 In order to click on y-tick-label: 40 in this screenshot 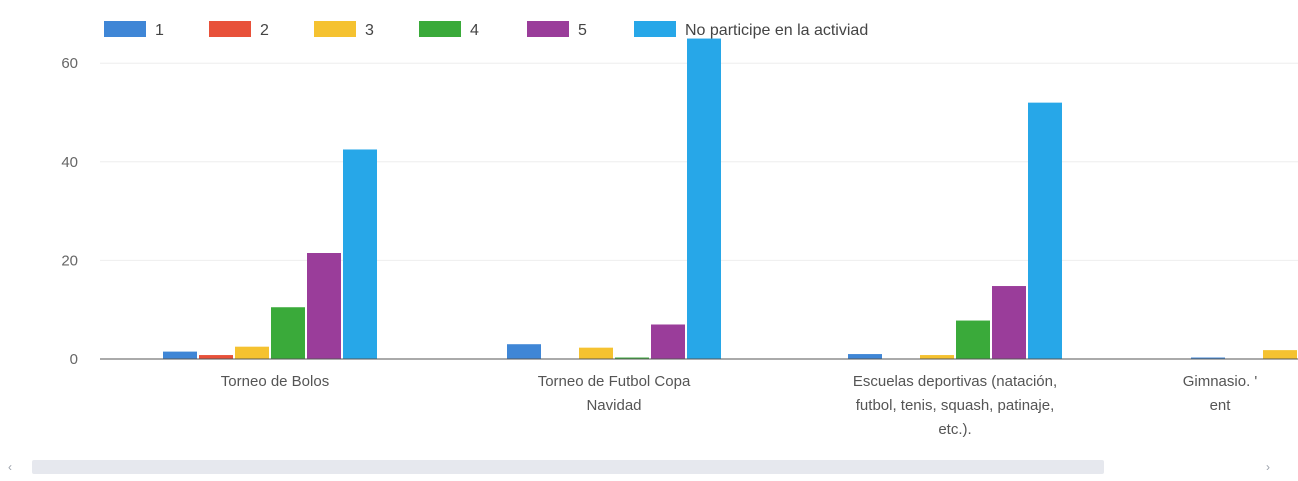, I will do `click(69, 162)`.